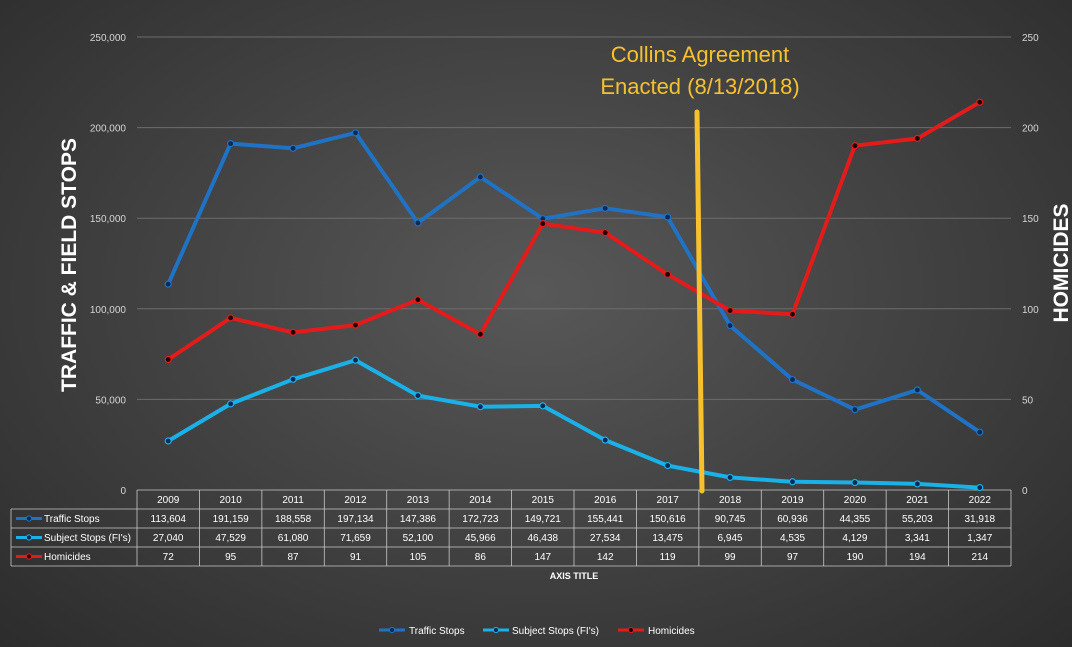 This screenshot has width=1072, height=647. Describe the element at coordinates (356, 557) in the screenshot. I see `table-cell-value: 91` at that location.